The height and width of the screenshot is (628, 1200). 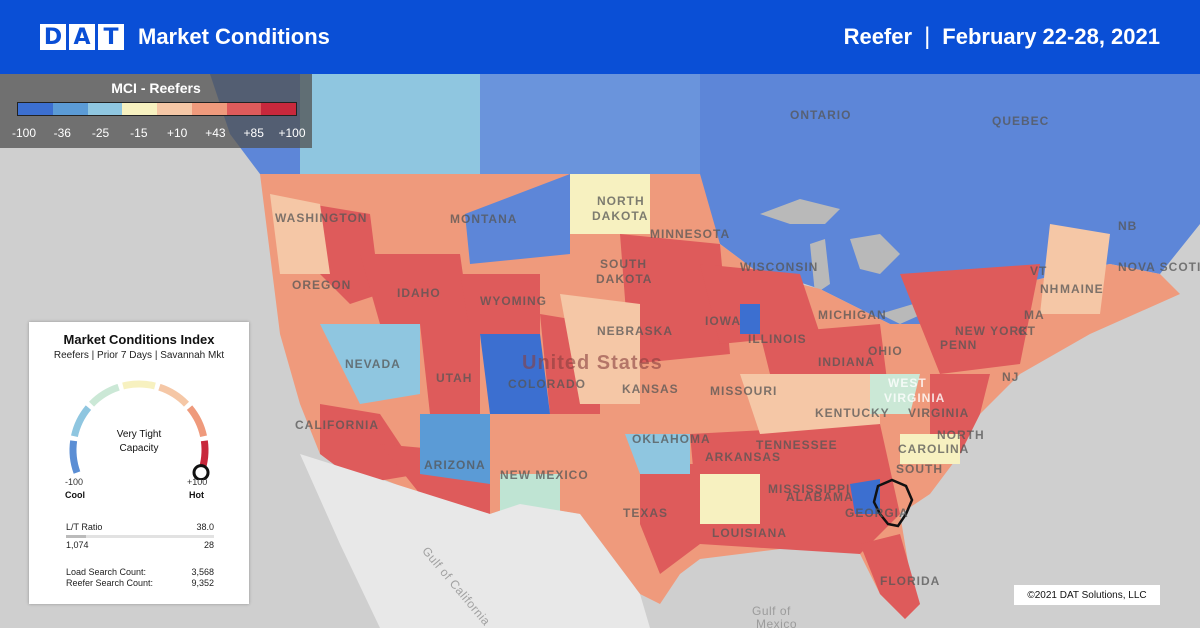 I want to click on label-wyoming: WYOMING, so click(x=513, y=301).